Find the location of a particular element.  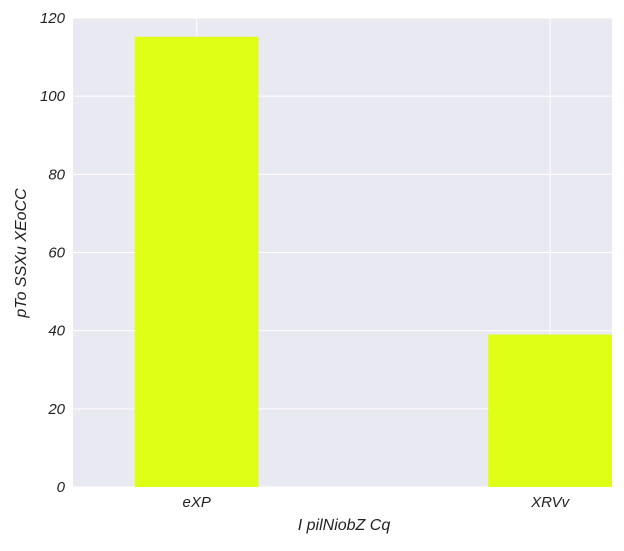

y-tick-label: 80 is located at coordinates (56, 174).